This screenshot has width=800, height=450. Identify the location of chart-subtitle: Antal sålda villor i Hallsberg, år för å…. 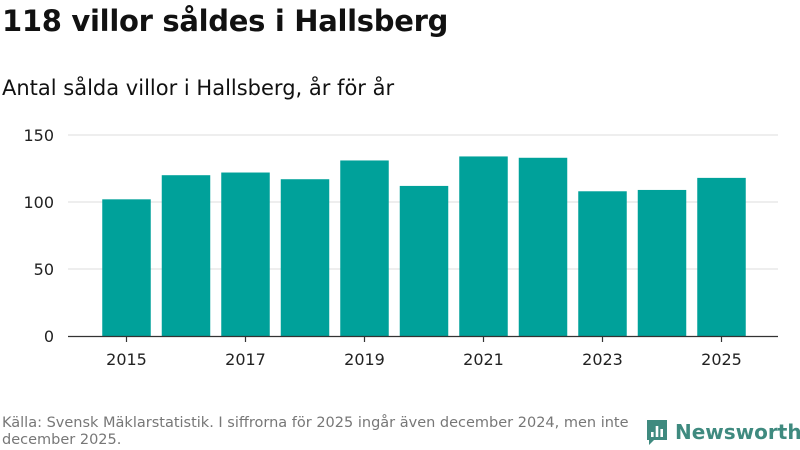
(198, 88).